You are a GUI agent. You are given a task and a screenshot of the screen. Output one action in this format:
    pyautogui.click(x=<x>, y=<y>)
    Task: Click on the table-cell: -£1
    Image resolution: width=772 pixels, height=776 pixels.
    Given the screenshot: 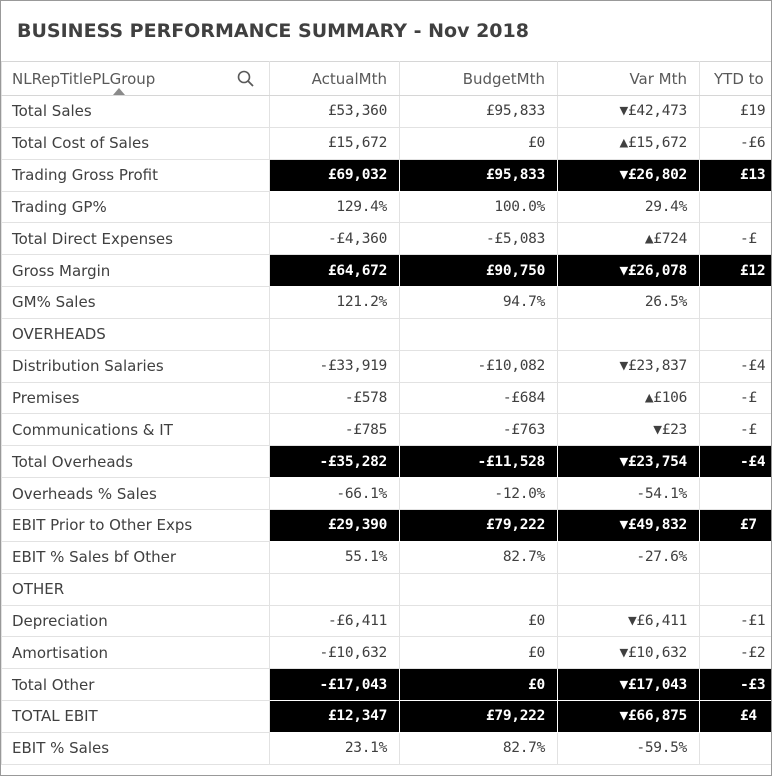 What is the action you would take?
    pyautogui.click(x=735, y=621)
    